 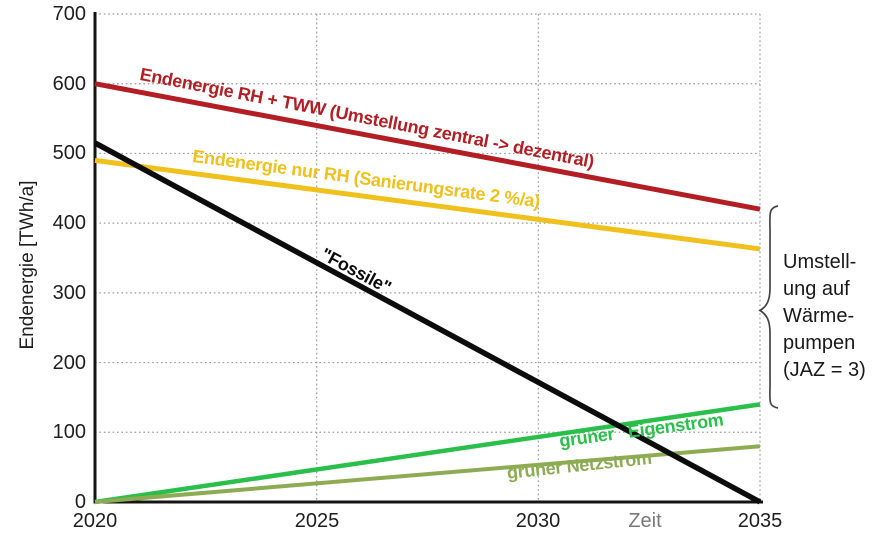 What do you see at coordinates (27, 265) in the screenshot?
I see `y-axis-title: Endenergie [TWh/a]` at bounding box center [27, 265].